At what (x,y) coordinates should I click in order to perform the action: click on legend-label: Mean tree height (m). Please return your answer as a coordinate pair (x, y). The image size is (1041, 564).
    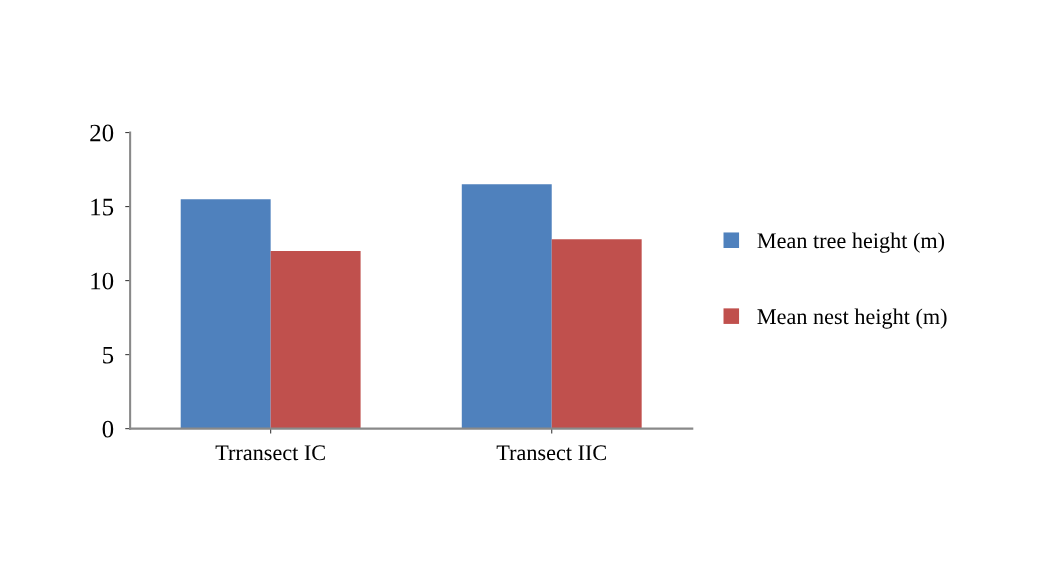
    Looking at the image, I should click on (851, 242).